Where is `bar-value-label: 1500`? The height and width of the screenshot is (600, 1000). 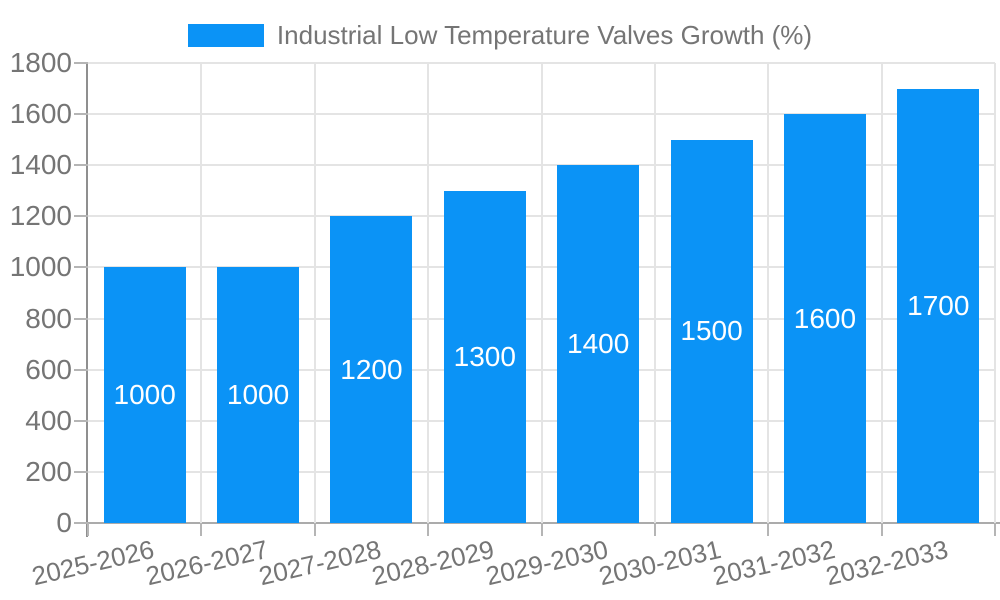
bar-value-label: 1500 is located at coordinates (711, 331).